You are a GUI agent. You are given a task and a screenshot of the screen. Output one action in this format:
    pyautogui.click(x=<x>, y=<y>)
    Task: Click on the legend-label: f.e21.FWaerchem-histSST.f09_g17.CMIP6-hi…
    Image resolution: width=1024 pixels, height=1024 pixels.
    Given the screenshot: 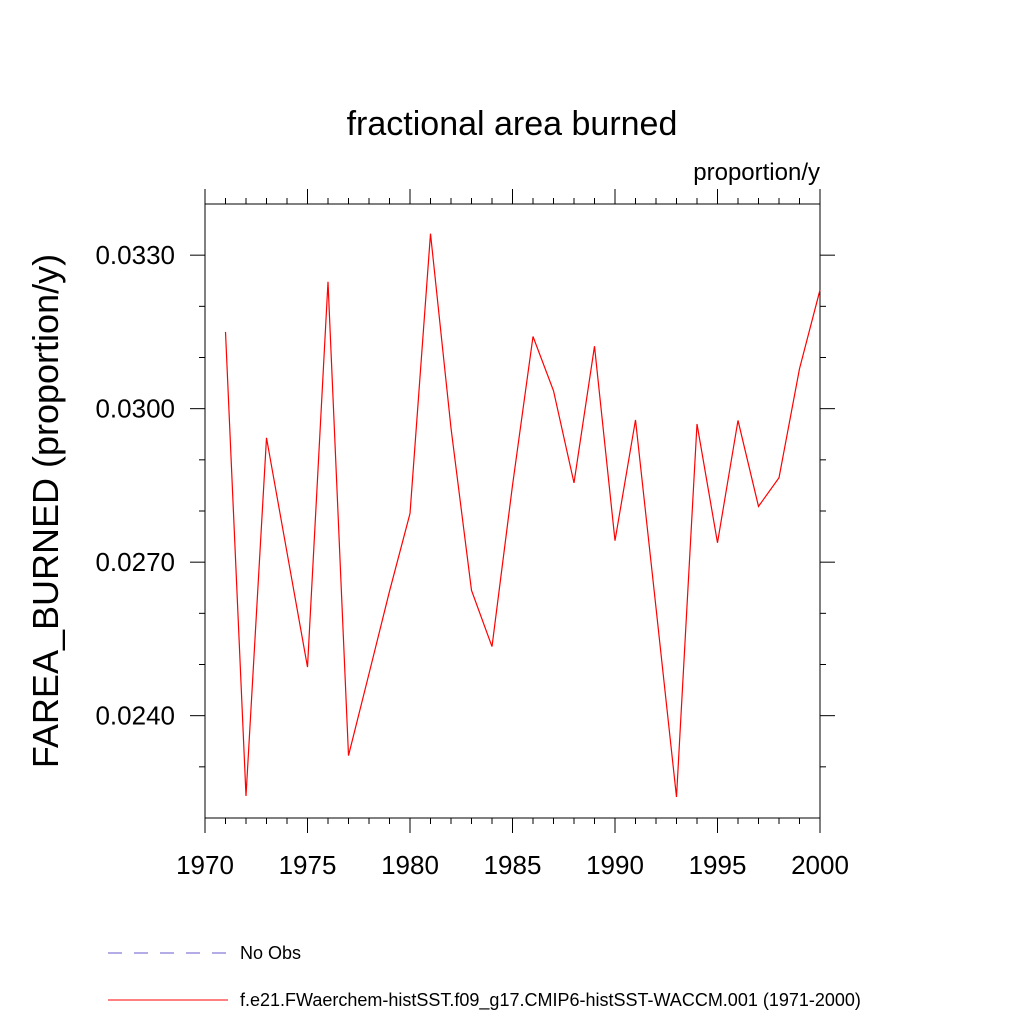 What is the action you would take?
    pyautogui.click(x=550, y=1000)
    